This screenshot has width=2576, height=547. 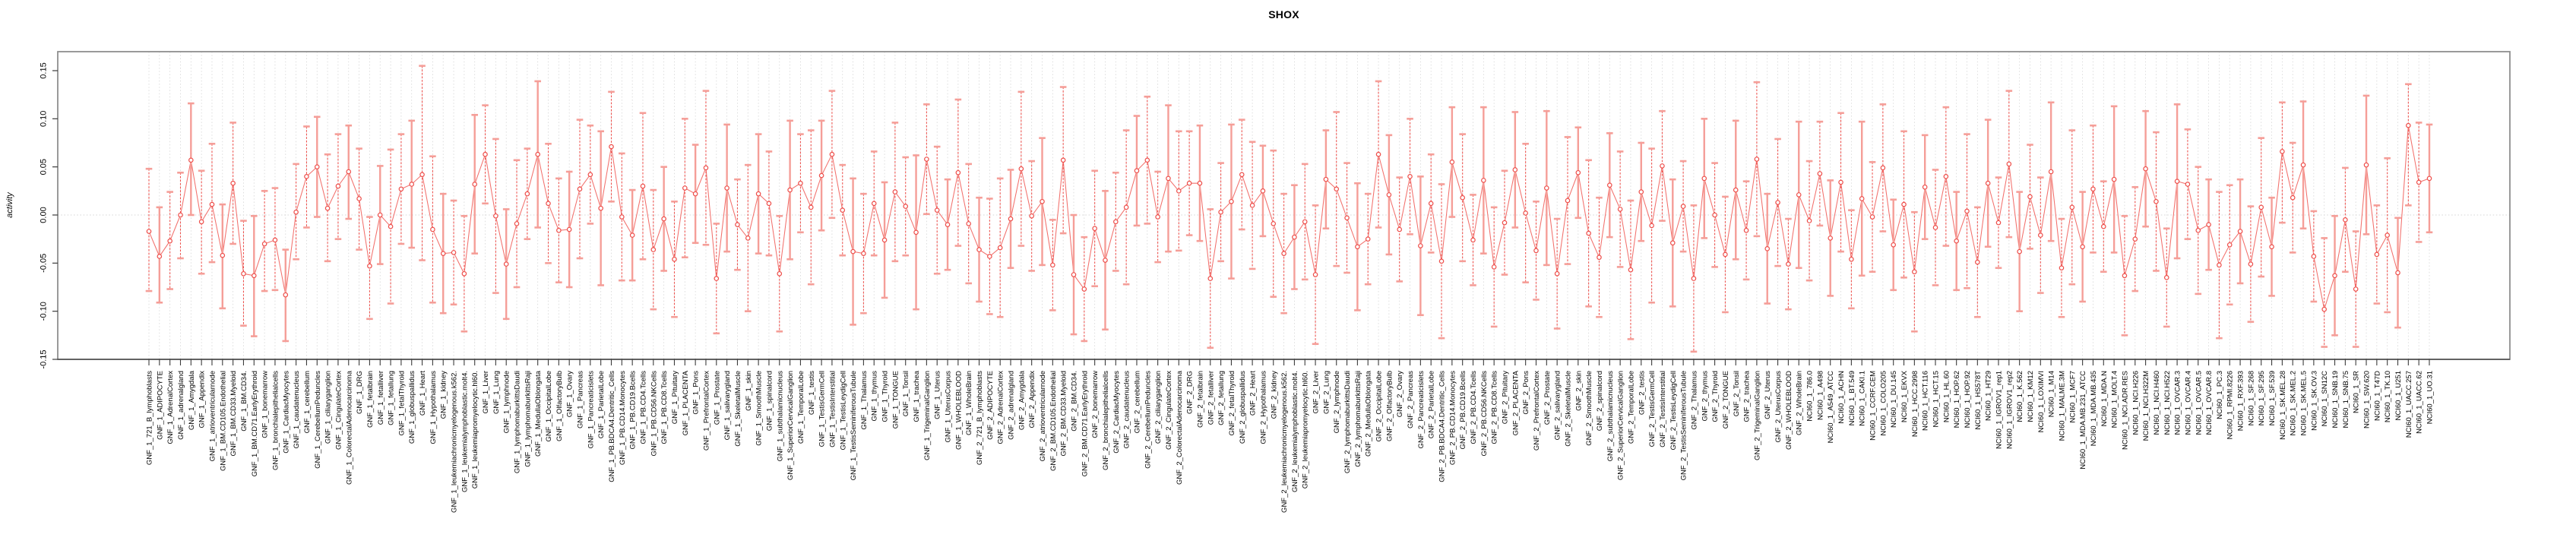 I want to click on x-tick-label: NCI60_1_MALME.3M, so click(x=2062, y=406).